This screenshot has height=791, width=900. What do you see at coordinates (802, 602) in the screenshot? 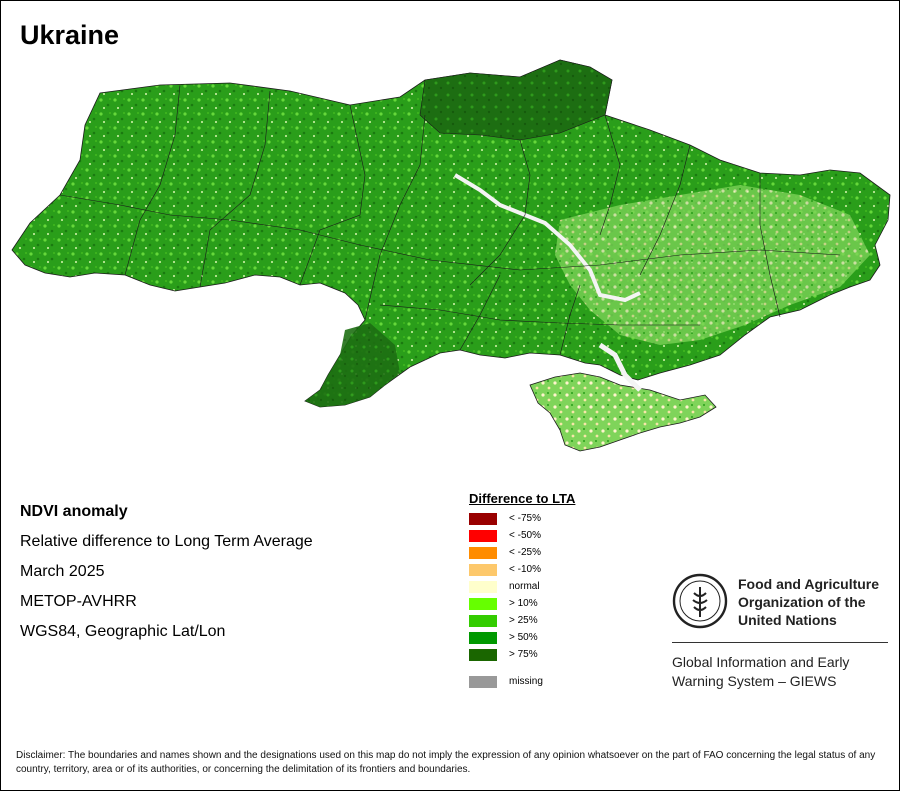
I see `fao-name-line2: Organization of the` at bounding box center [802, 602].